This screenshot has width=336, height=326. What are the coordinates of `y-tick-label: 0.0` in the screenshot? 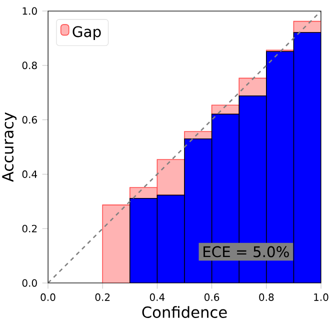 It's located at (29, 283).